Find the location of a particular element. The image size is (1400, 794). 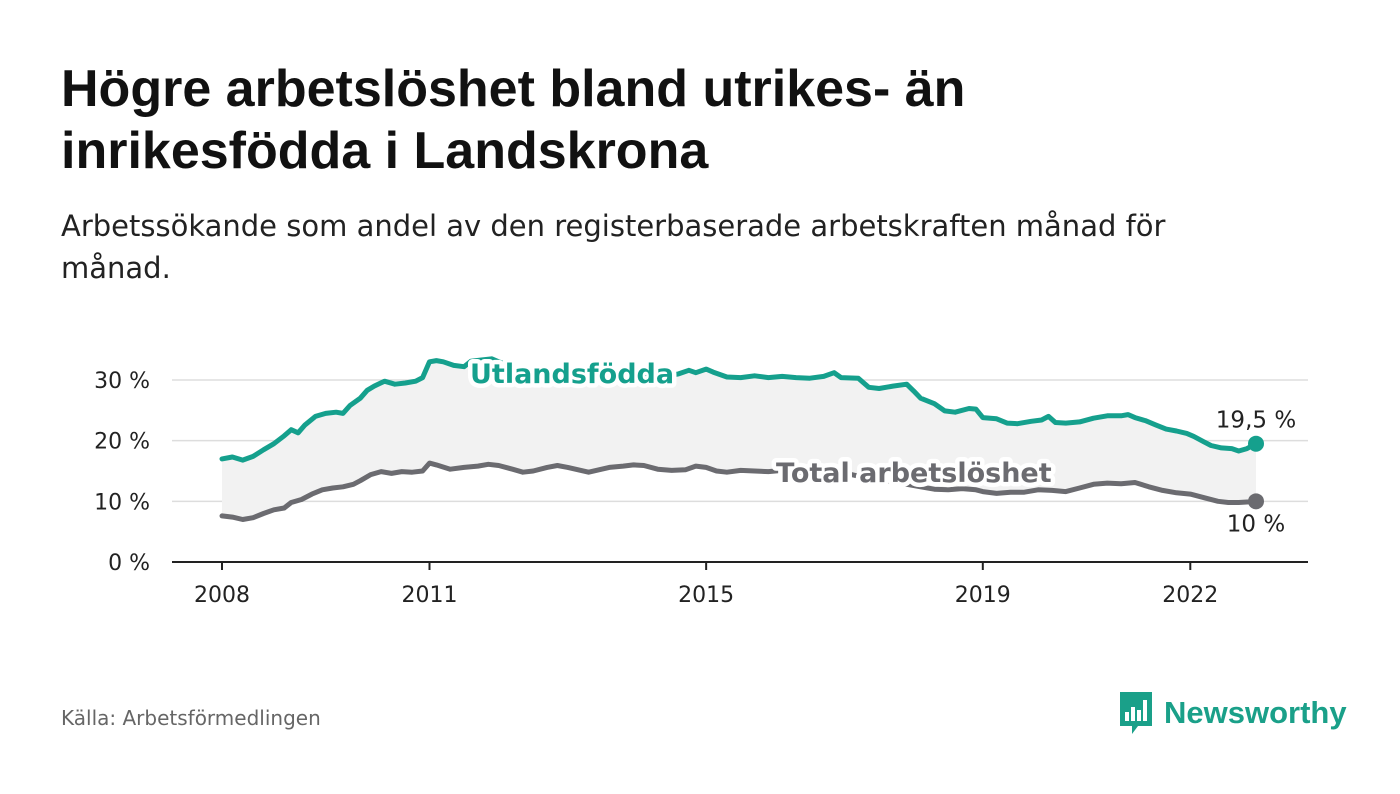

x-tick-label: 2011 is located at coordinates (429, 595).